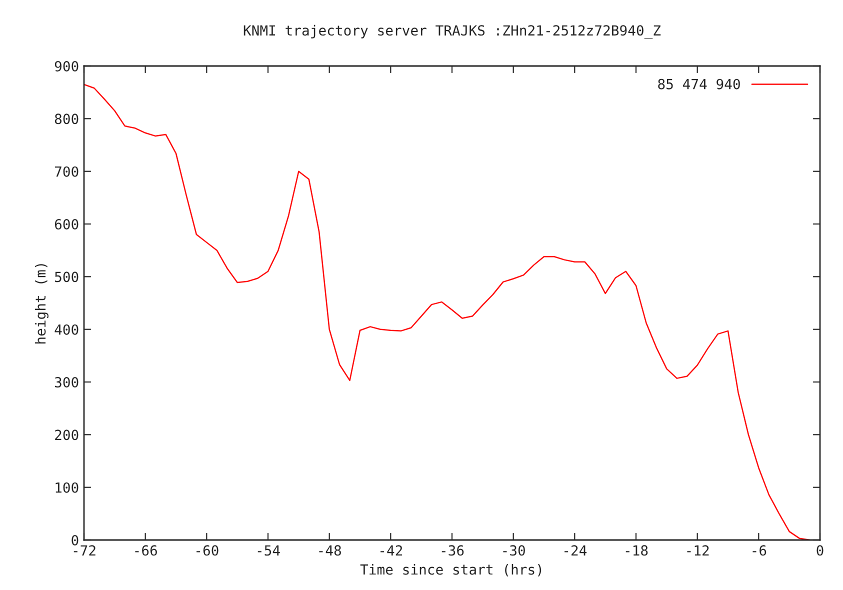 This screenshot has height=590, width=843. Describe the element at coordinates (66, 171) in the screenshot. I see `y-tick-label: 700` at that location.